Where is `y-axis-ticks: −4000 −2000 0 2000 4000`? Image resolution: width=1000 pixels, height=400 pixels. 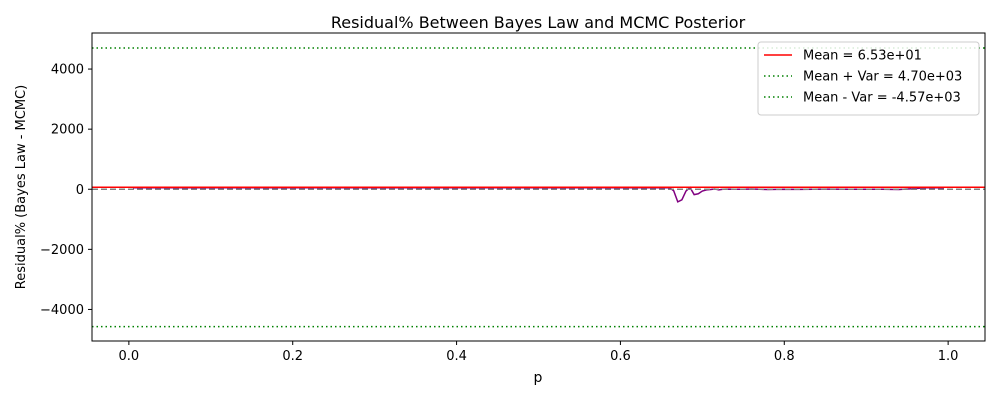 y-axis-ticks: −4000 −2000 0 2000 4000 is located at coordinates (66, 190).